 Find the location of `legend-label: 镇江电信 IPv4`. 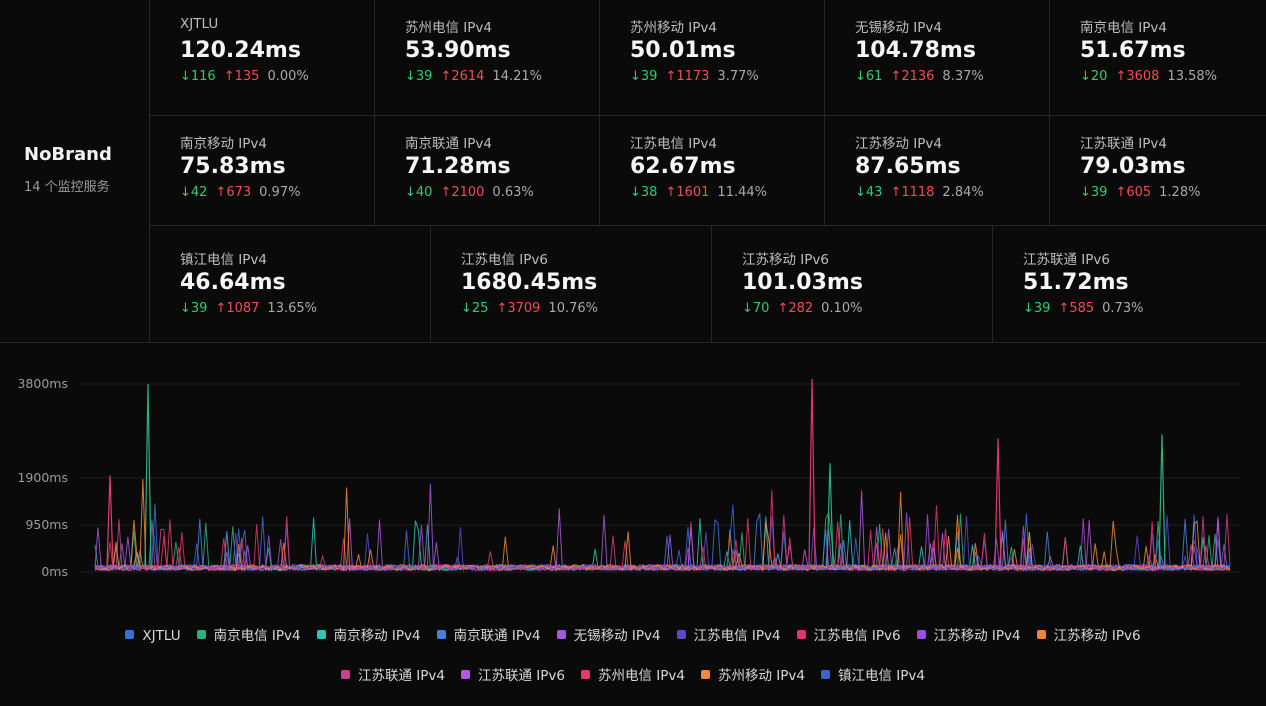

legend-label: 镇江电信 IPv4 is located at coordinates (881, 676).